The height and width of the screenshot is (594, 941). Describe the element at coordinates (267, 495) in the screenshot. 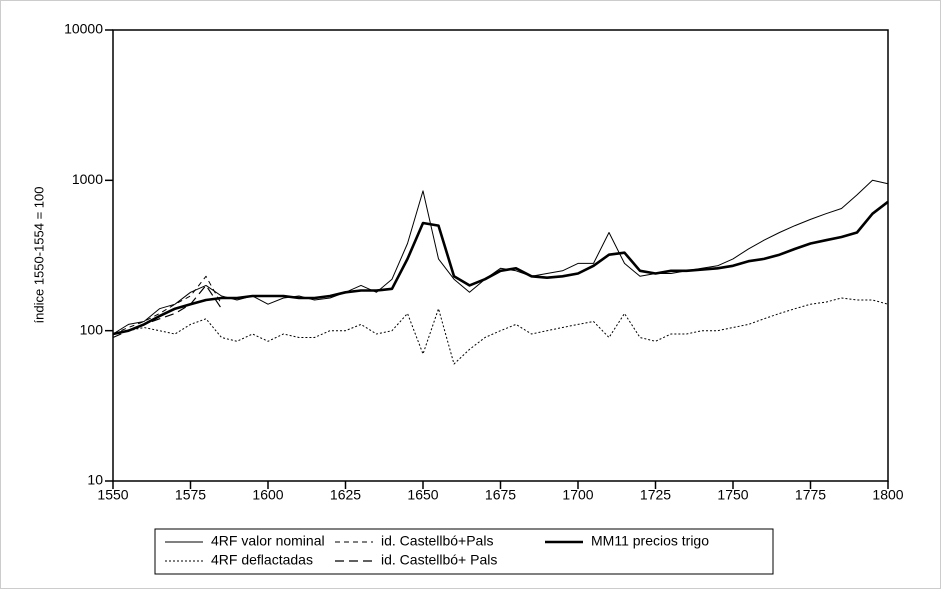

I see `x-tick-label: 1600` at that location.